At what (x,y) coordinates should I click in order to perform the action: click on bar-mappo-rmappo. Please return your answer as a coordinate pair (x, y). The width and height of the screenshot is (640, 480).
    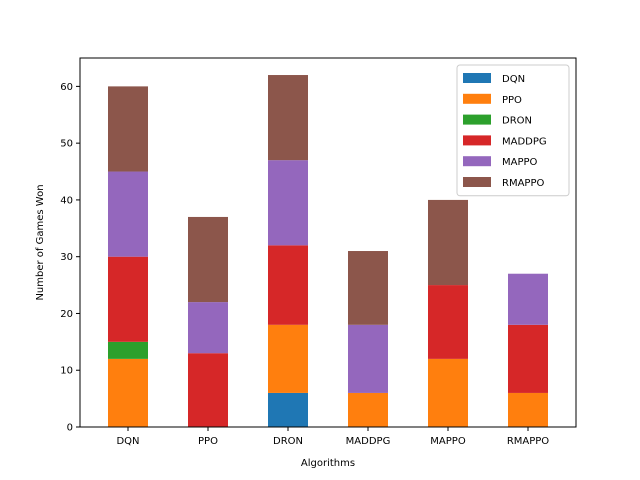
    Looking at the image, I should click on (448, 242).